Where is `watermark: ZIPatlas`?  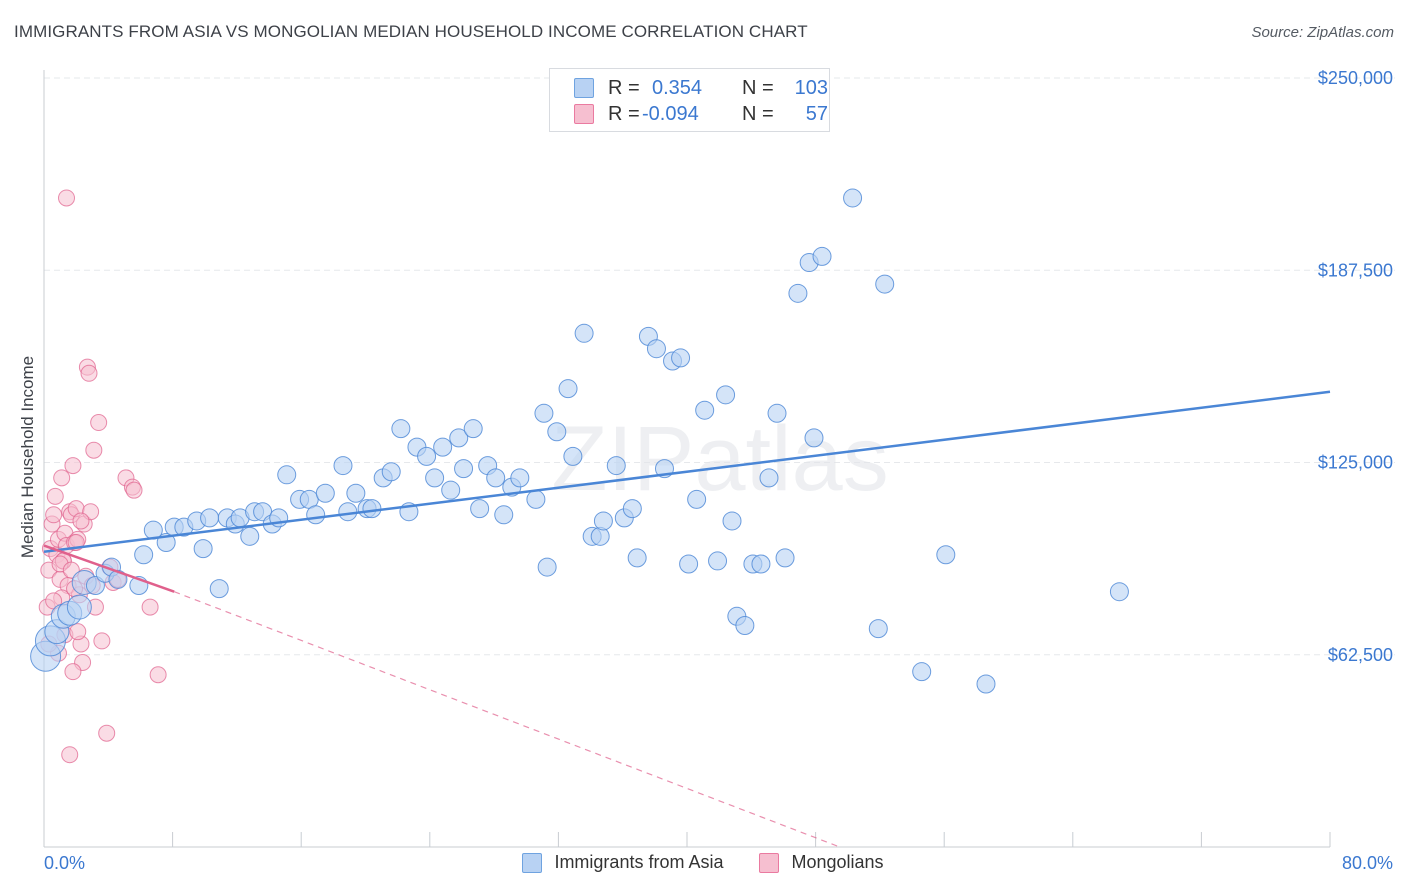 watermark: ZIPatlas is located at coordinates (719, 459).